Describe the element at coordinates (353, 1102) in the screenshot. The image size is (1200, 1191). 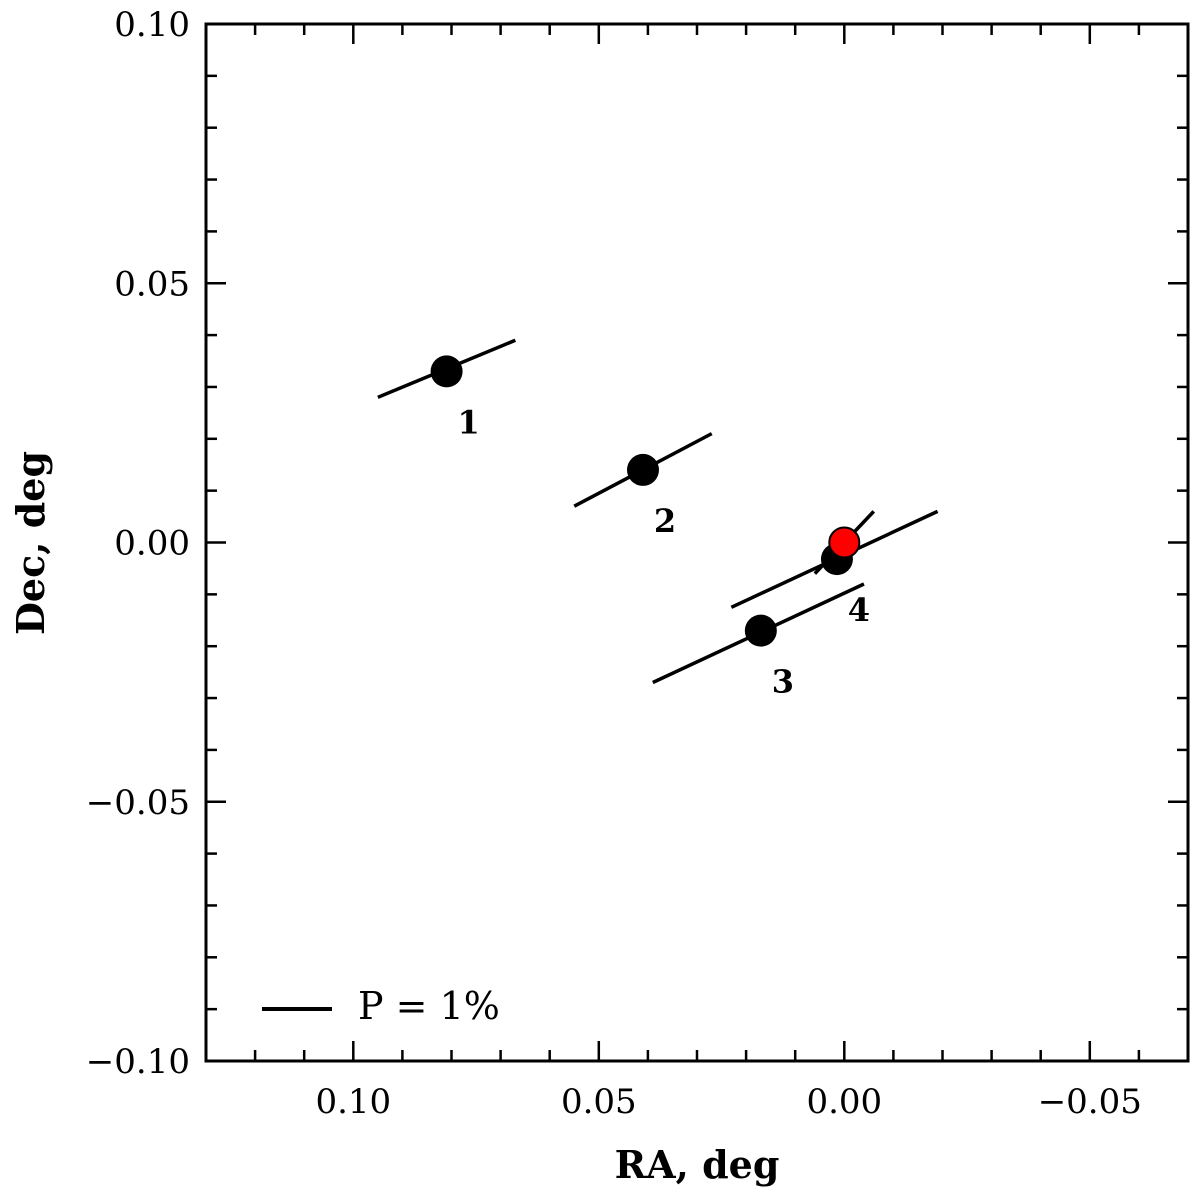
I see `x-tick-label: 0.10` at that location.